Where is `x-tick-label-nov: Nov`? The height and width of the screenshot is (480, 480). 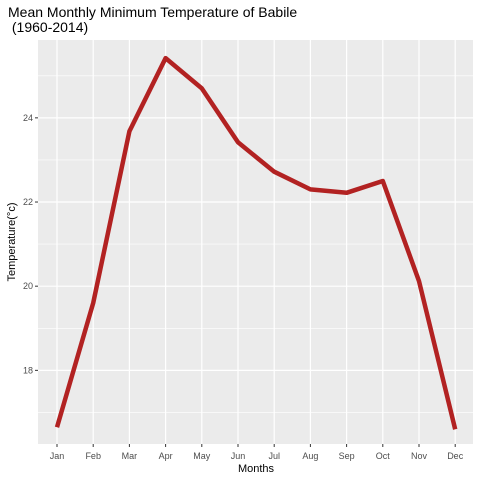 x-tick-label-nov: Nov is located at coordinates (419, 456).